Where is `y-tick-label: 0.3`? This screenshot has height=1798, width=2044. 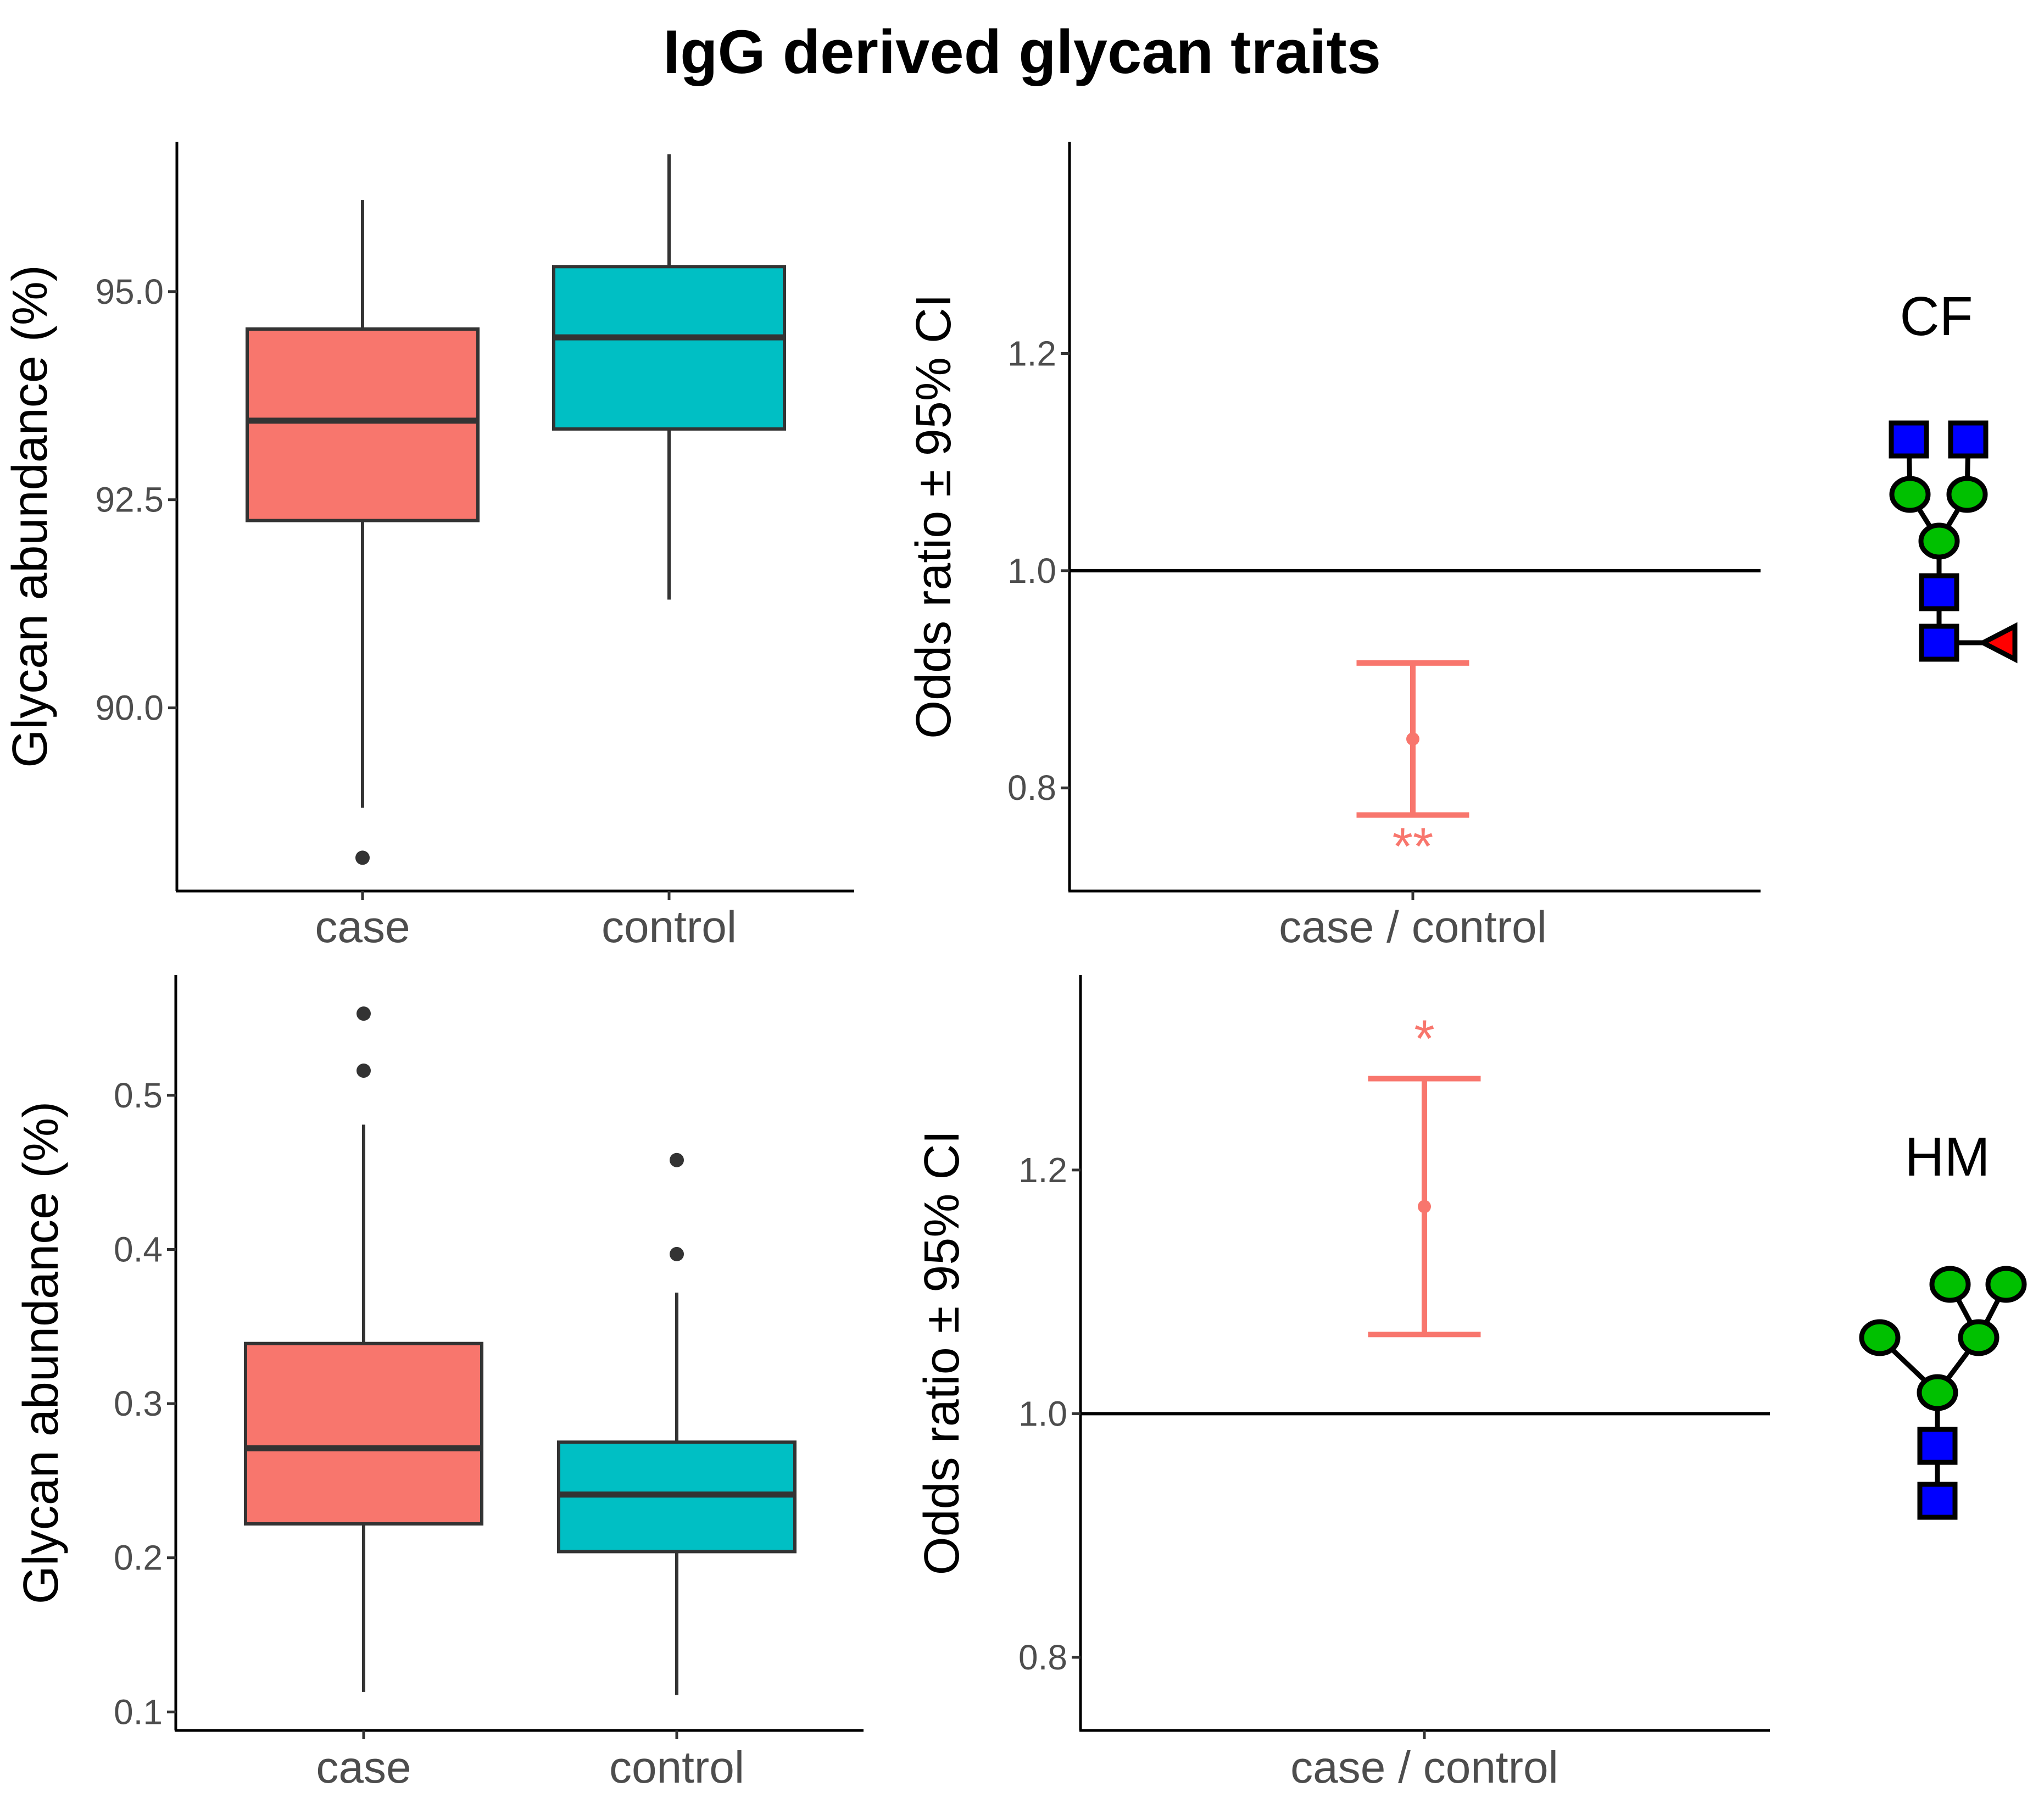 y-tick-label: 0.3 is located at coordinates (138, 1403).